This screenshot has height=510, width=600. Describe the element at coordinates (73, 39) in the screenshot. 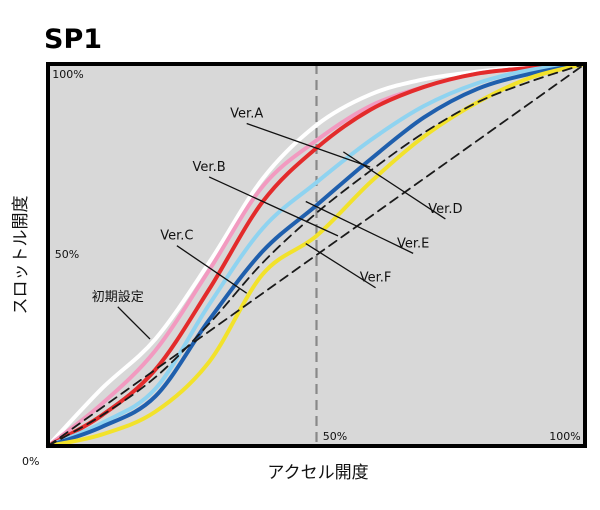

I see `chart-title: SP1` at that location.